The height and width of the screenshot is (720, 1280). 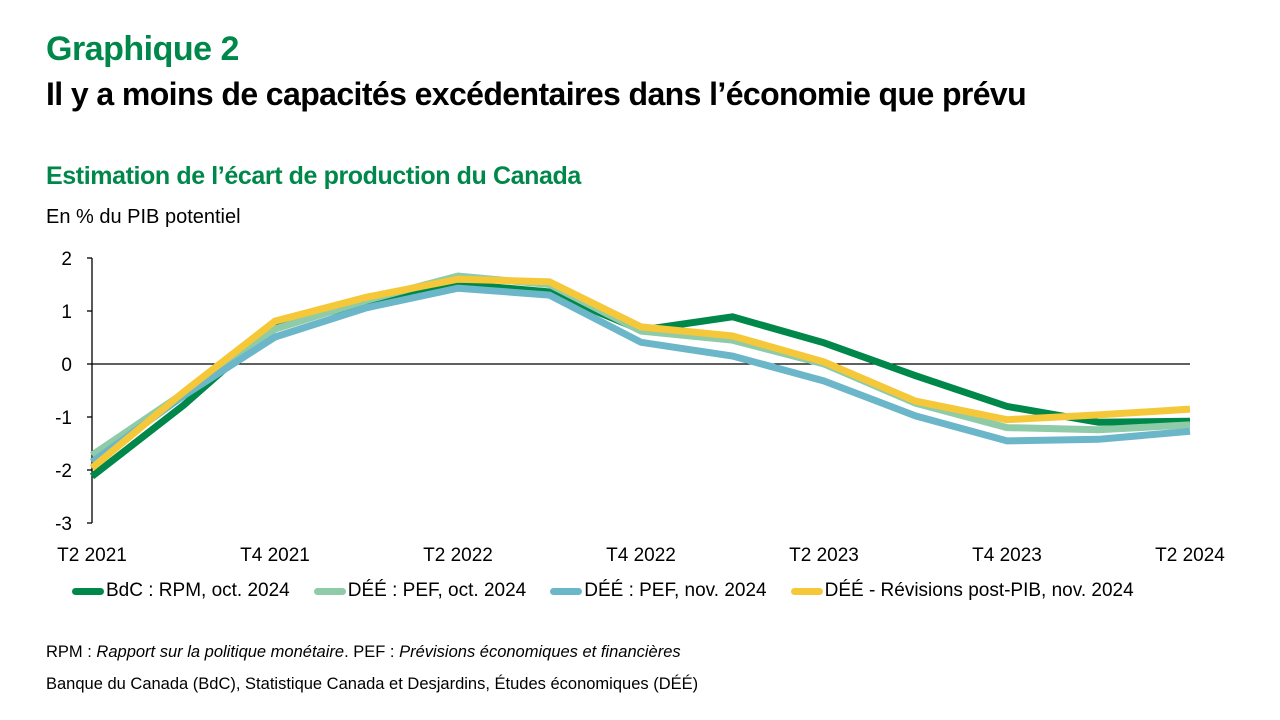 I want to click on x-tick-label: T4 2023, so click(x=1007, y=555).